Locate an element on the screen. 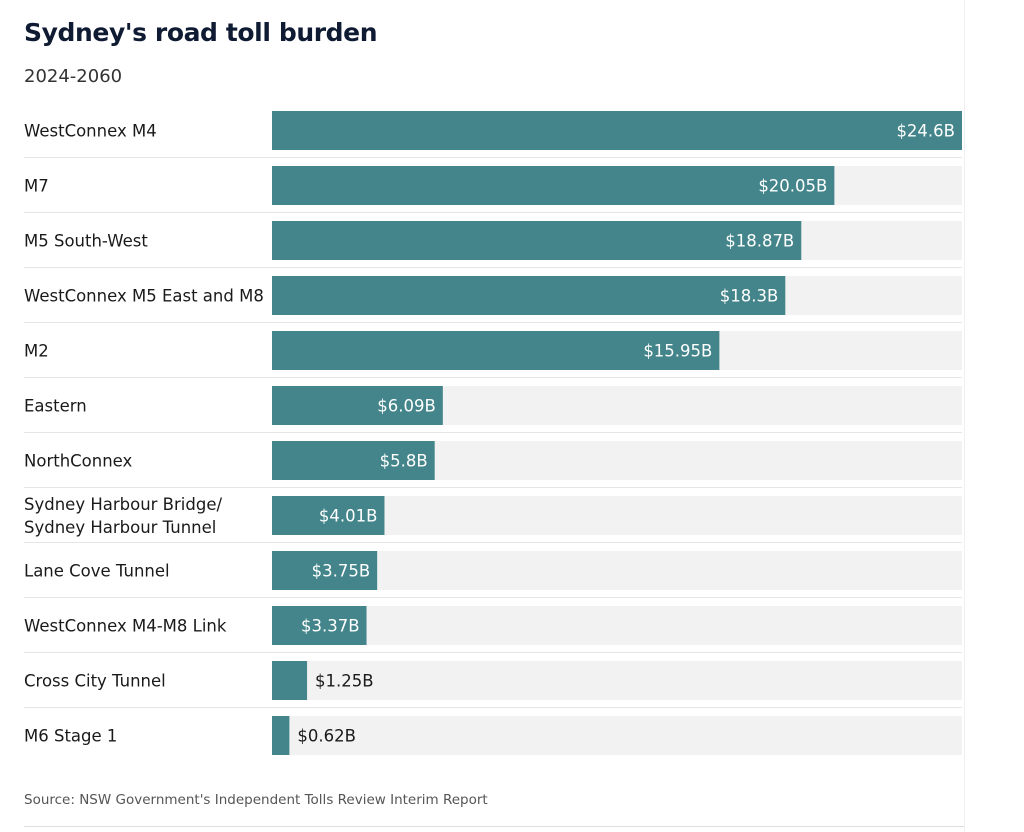 Image resolution: width=1024 pixels, height=832 pixels. value-label: $20.05B is located at coordinates (792, 186).